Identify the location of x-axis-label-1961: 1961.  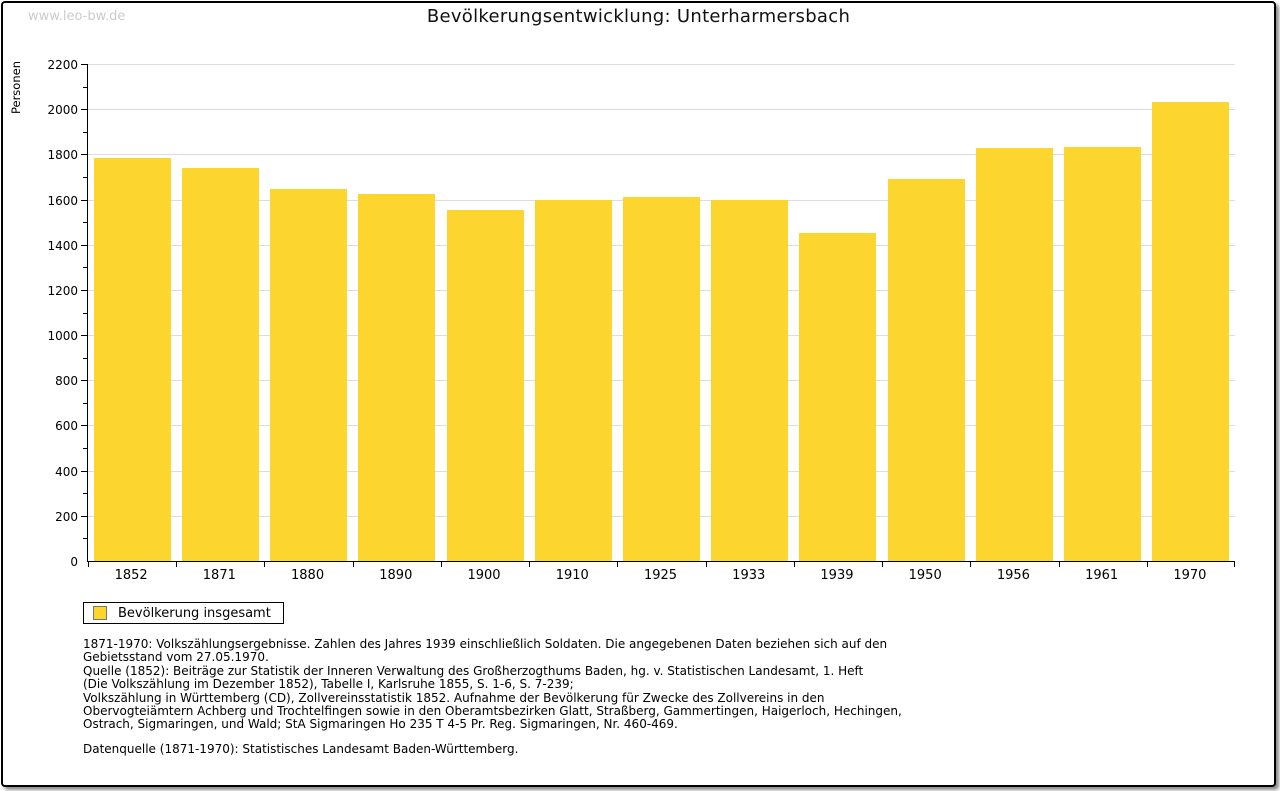
(1102, 575).